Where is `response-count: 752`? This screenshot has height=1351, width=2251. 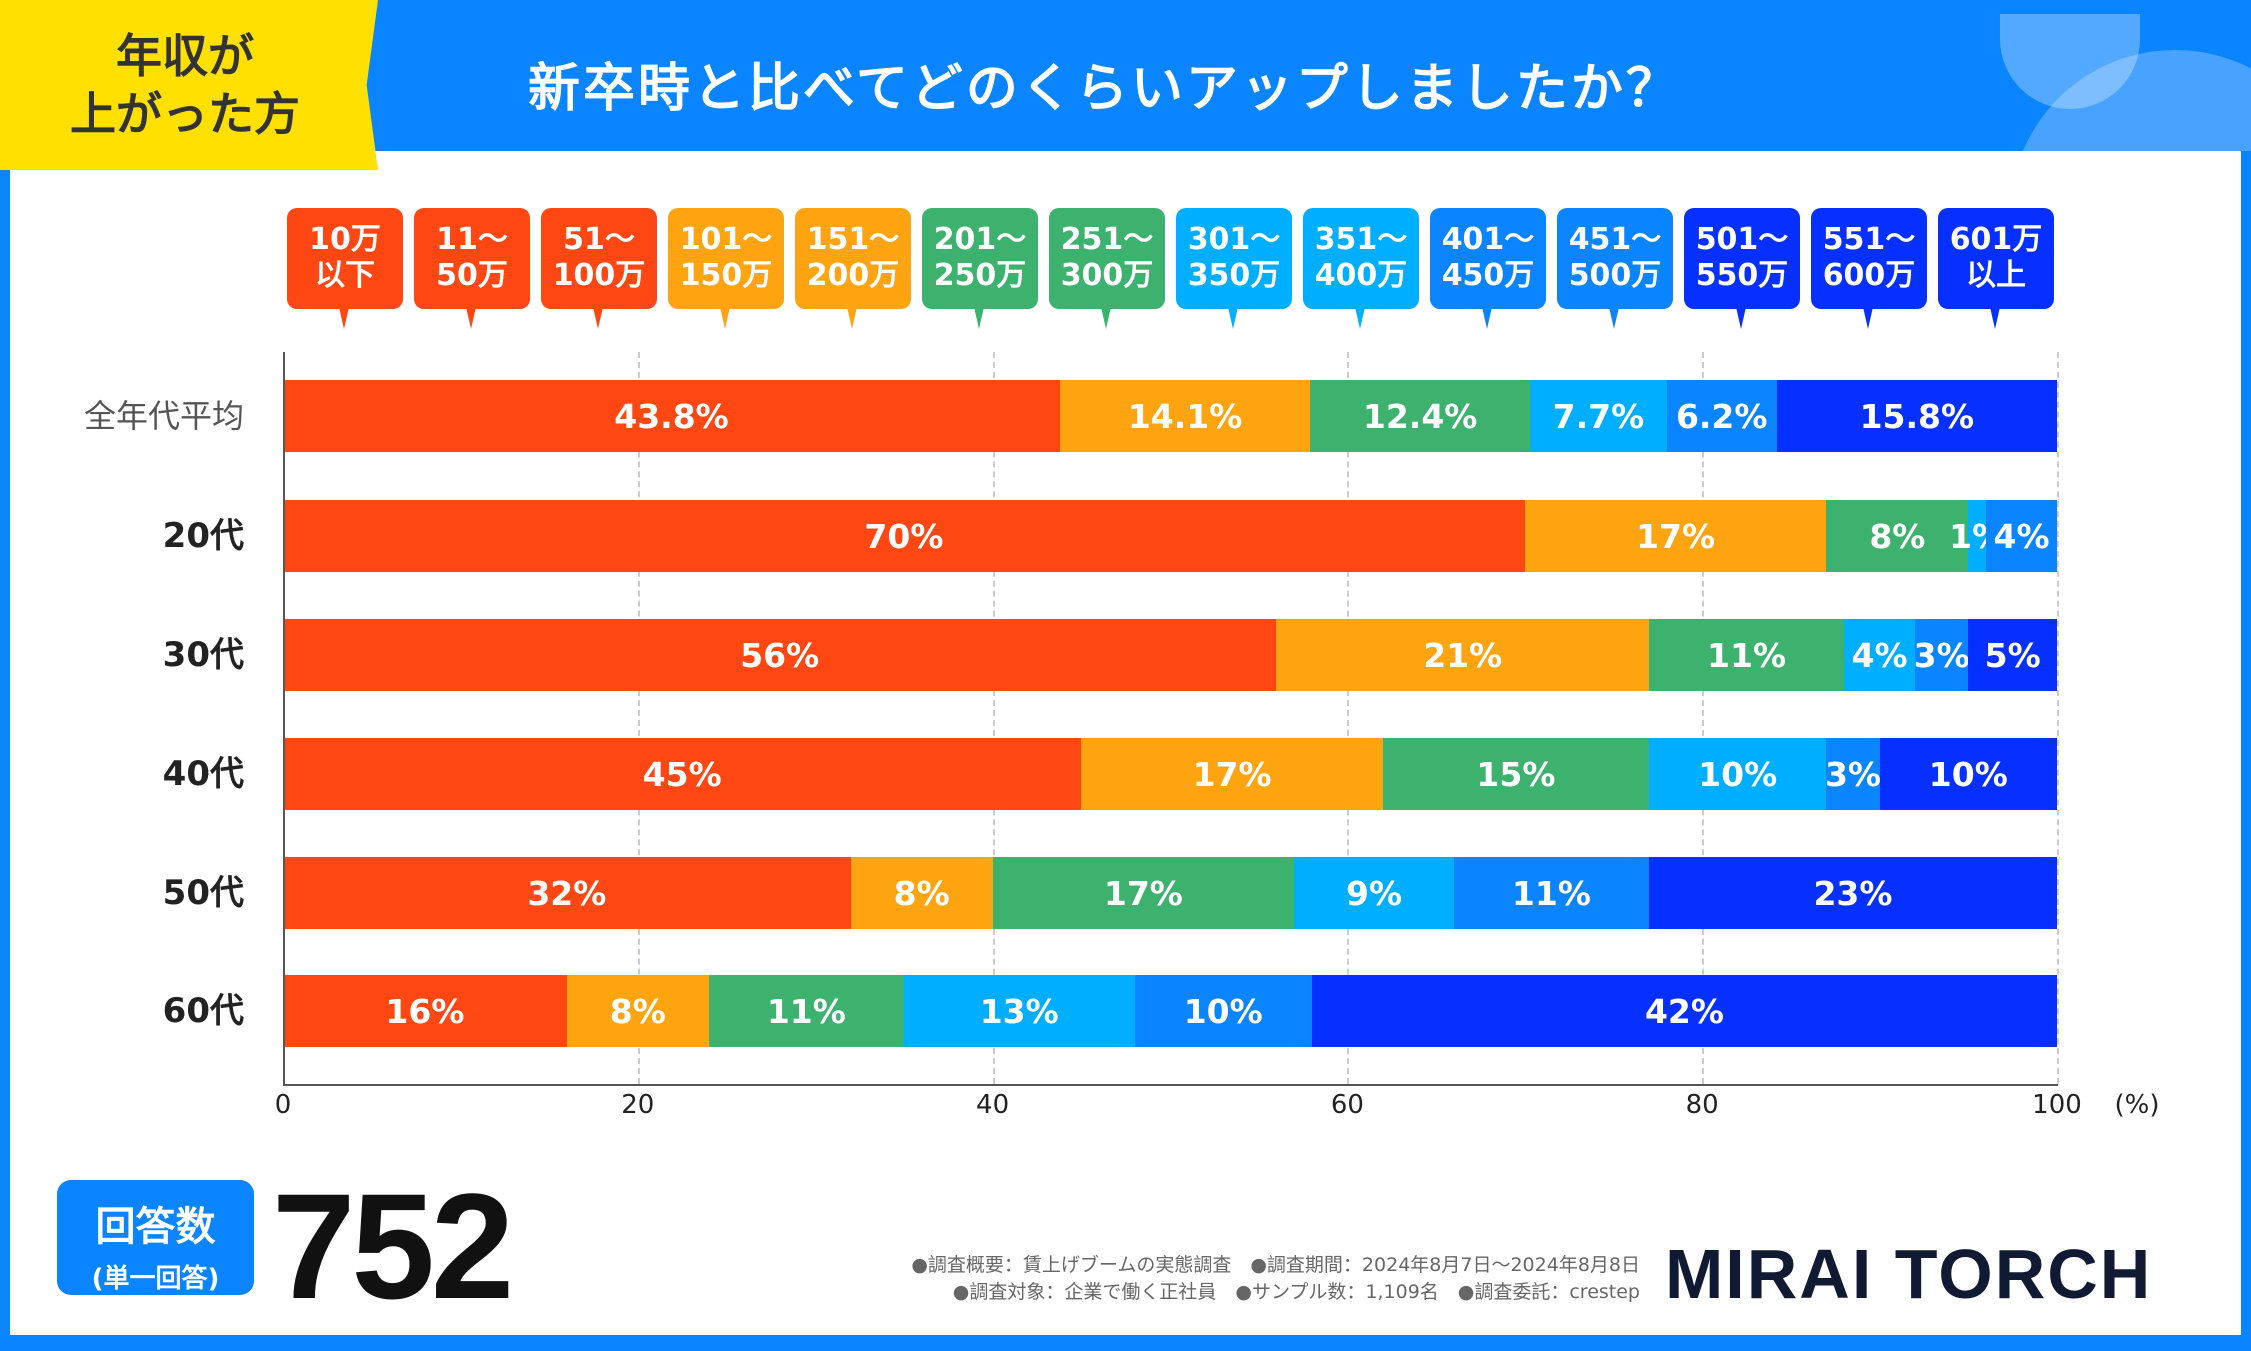
response-count: 752 is located at coordinates (393, 1246).